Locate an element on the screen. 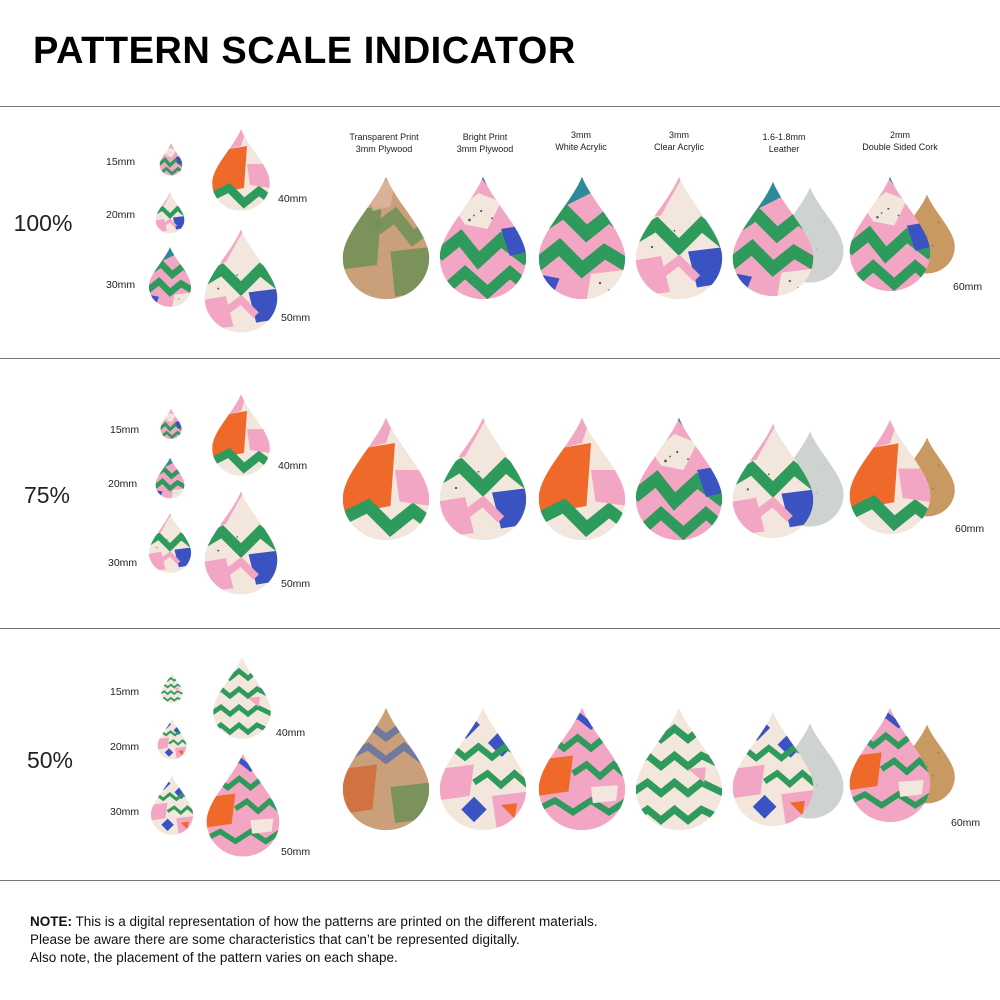 The width and height of the screenshot is (1000, 1000). material-label-transparent-plywood: Transparent Print 3mm Plywood is located at coordinates (384, 143).